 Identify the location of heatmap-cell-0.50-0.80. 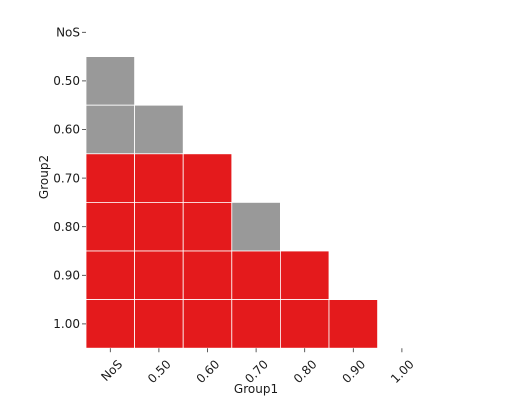
(159, 226).